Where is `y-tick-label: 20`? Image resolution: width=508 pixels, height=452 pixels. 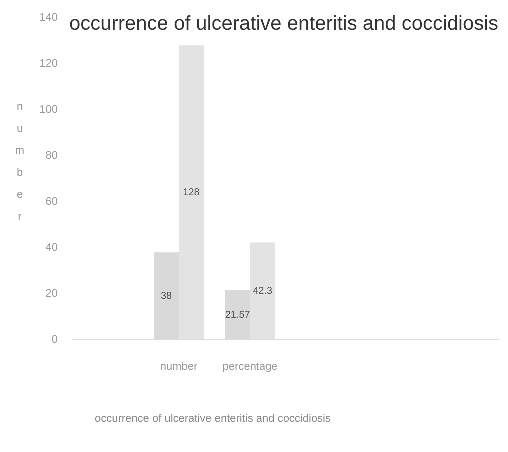
y-tick-label: 20 is located at coordinates (52, 294).